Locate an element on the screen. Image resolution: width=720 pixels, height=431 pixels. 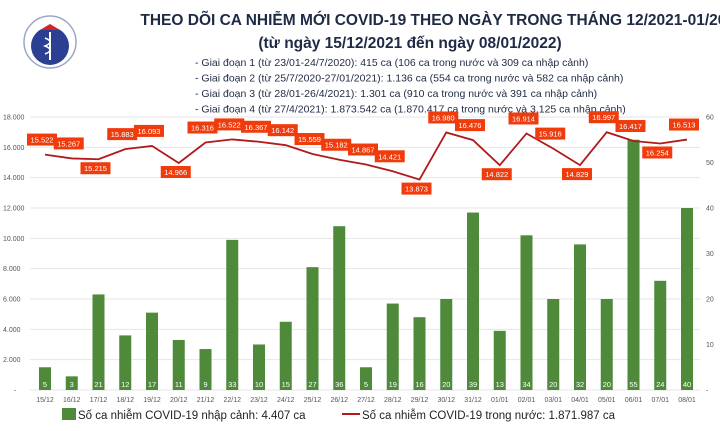
x-tick: 02/01 is located at coordinates (527, 400).